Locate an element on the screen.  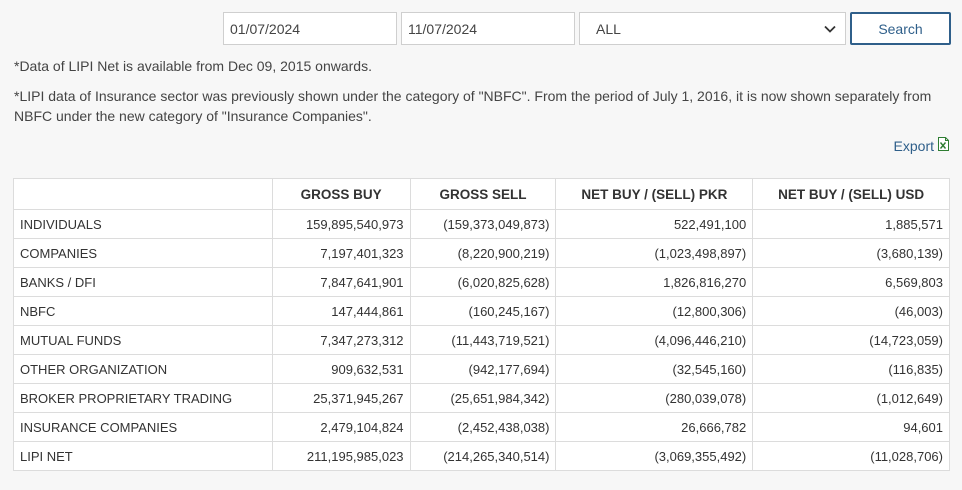
sector-select: ALL is located at coordinates (712, 28).